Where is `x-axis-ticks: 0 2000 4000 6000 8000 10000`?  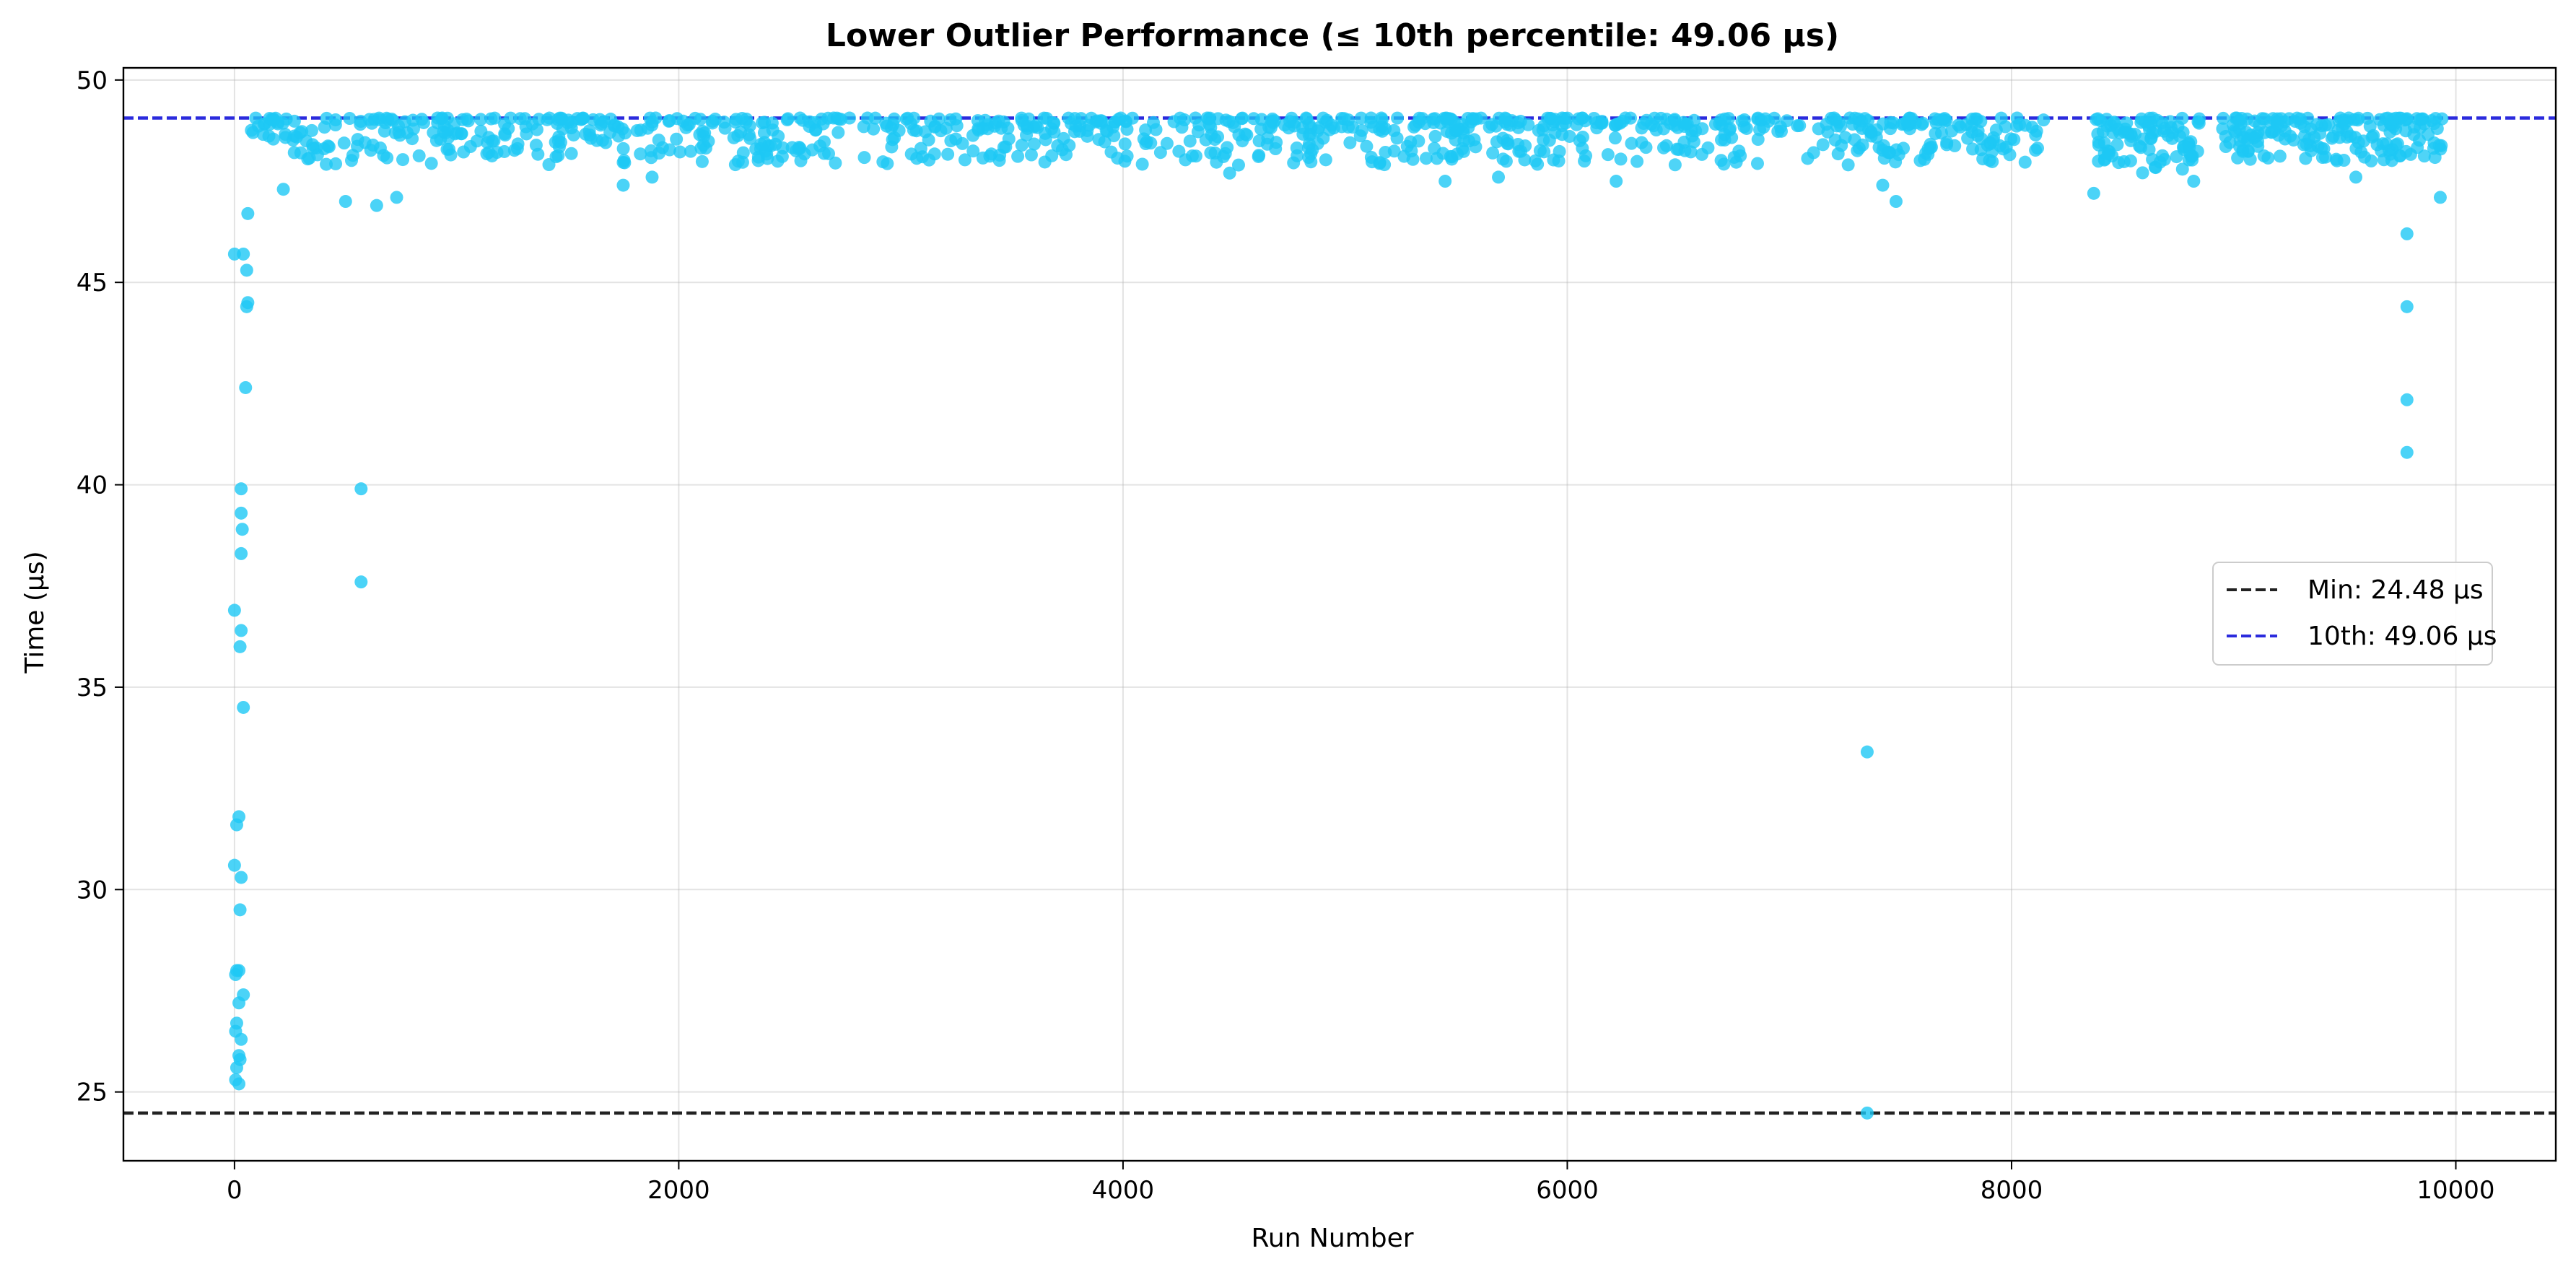
x-axis-ticks: 0 2000 4000 6000 8000 10000 is located at coordinates (1361, 1183).